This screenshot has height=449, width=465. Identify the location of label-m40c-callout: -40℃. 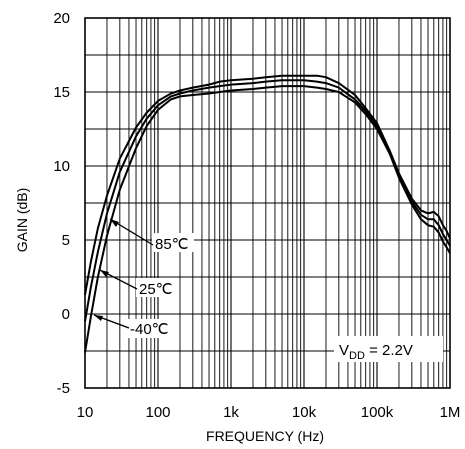
(134, 326).